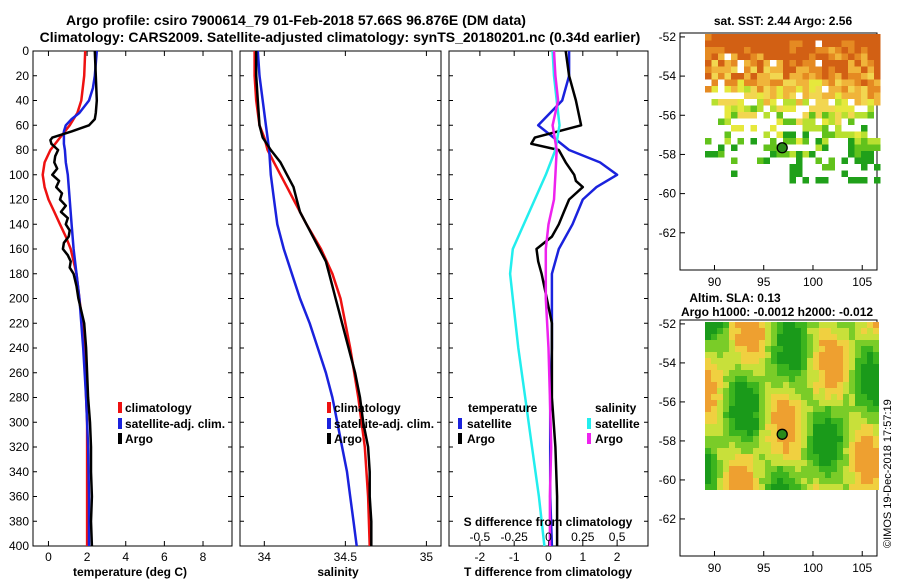 This screenshot has height=580, width=900. Describe the element at coordinates (514, 557) in the screenshot. I see `xtick-label-2--1: -1` at that location.